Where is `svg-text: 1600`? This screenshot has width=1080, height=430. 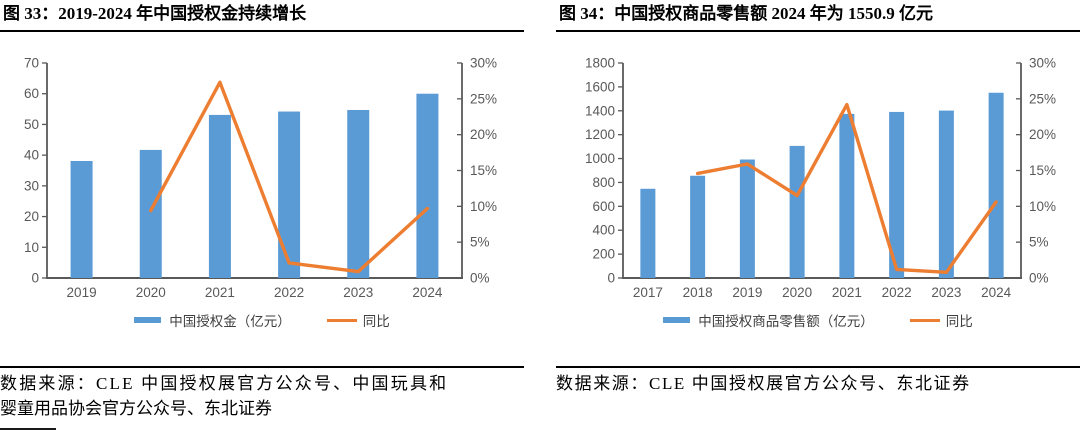
svg-text: 1600 is located at coordinates (600, 87).